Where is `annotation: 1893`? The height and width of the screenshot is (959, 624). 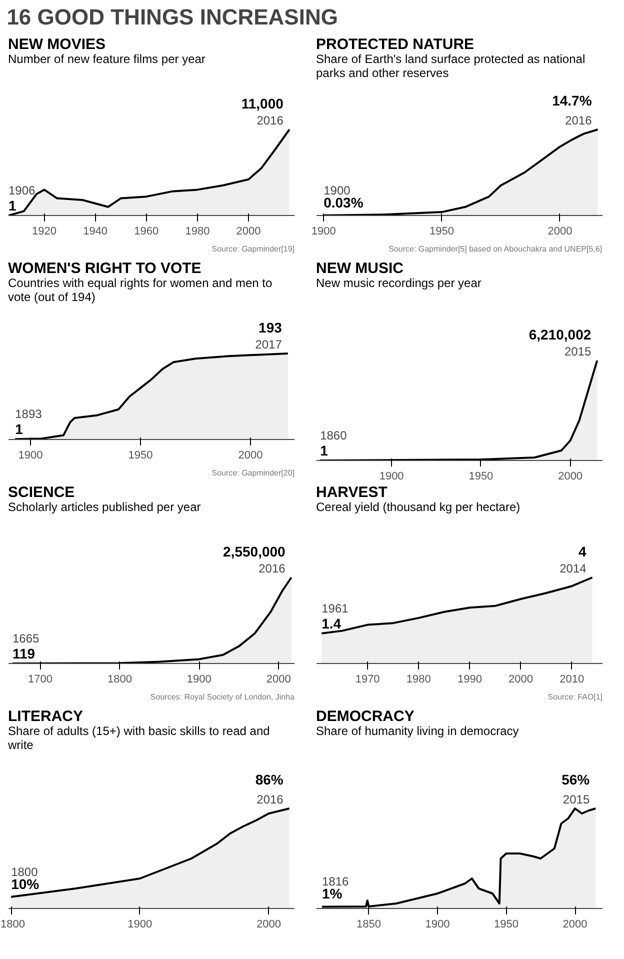
annotation: 1893 is located at coordinates (28, 414).